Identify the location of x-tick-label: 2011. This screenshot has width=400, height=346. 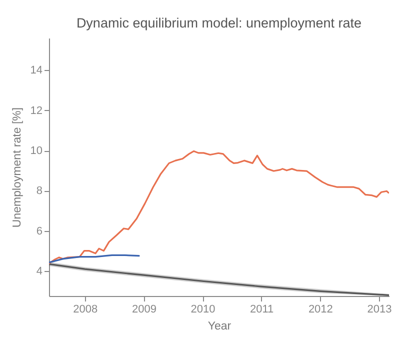
(262, 310).